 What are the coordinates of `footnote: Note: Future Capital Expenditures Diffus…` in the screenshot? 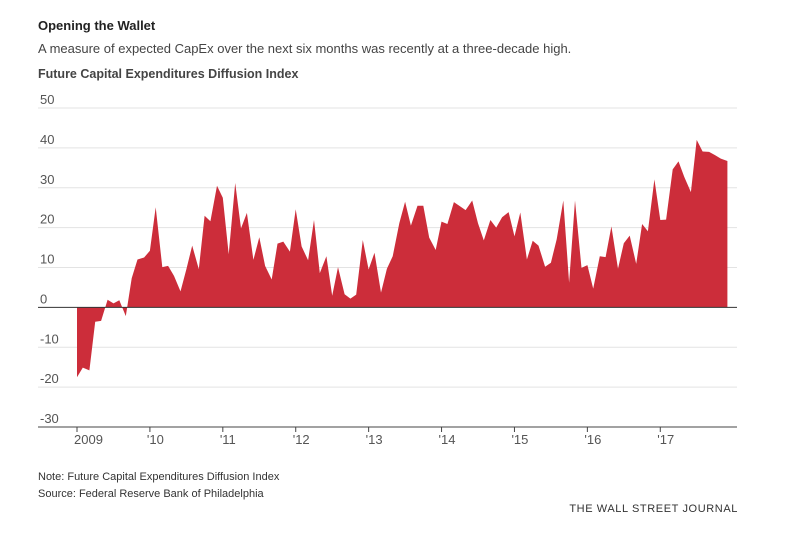 It's located at (159, 477).